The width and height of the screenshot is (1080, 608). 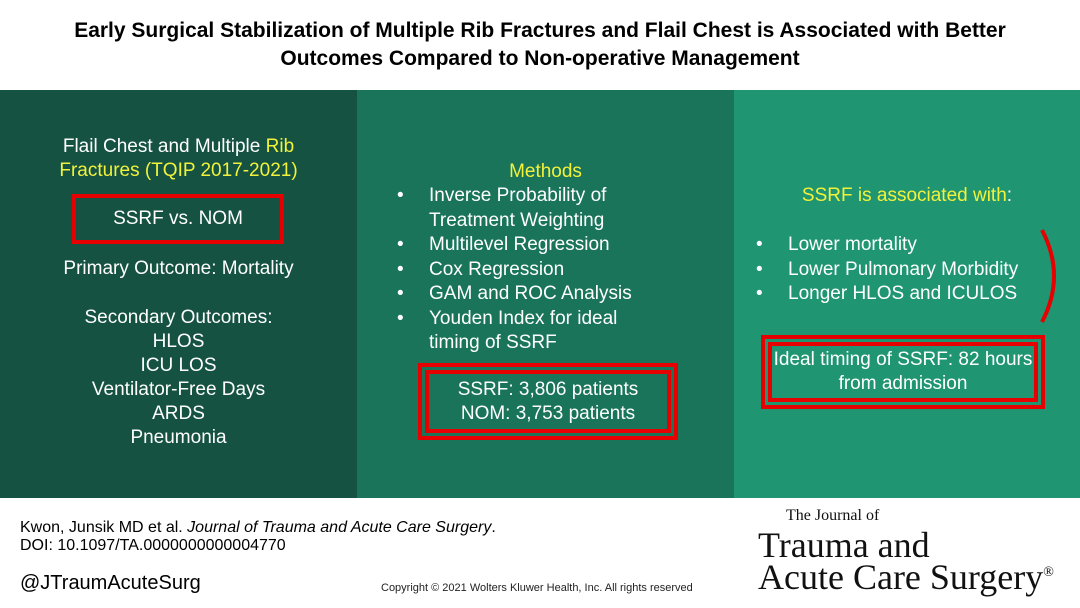 What do you see at coordinates (548, 413) in the screenshot?
I see `nom-patient-count: NOM: 3,753 patients` at bounding box center [548, 413].